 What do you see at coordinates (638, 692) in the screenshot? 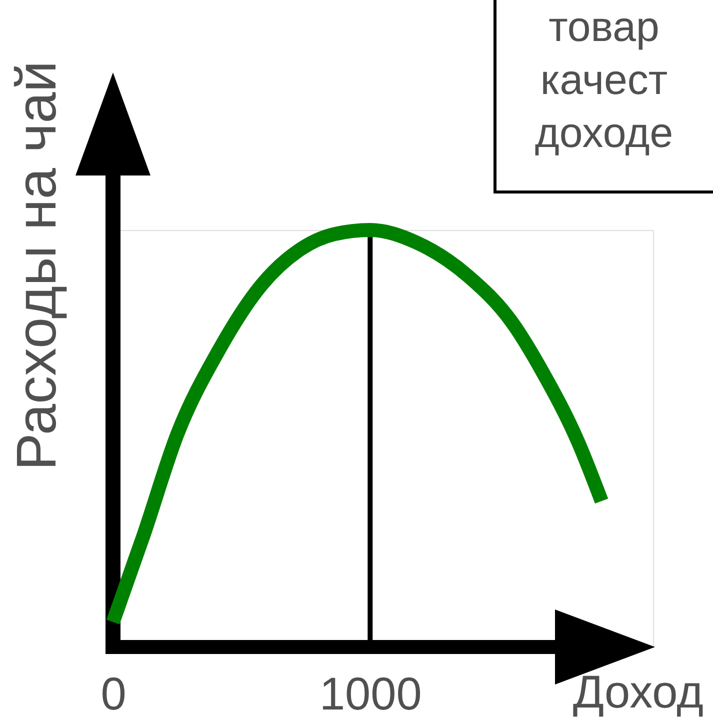
I see `x-axis-title: Доход` at bounding box center [638, 692].